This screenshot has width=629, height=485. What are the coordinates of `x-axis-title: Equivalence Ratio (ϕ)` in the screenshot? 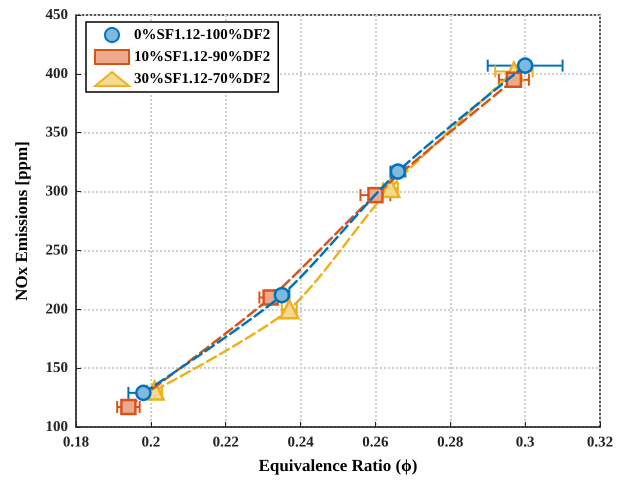 It's located at (338, 465).